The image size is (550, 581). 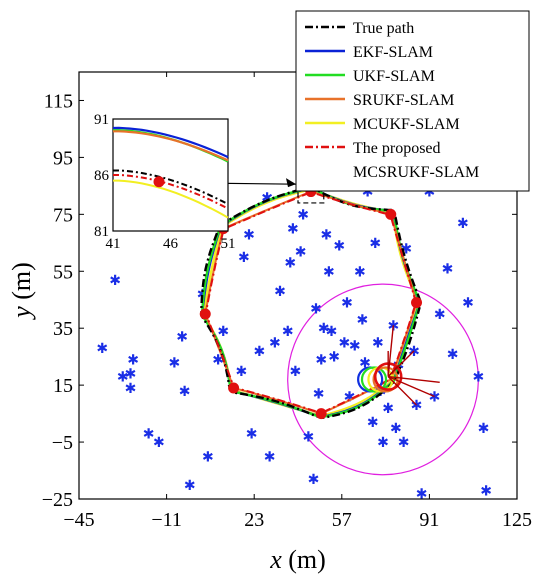 What do you see at coordinates (429, 520) in the screenshot?
I see `x-tick-label: 91` at bounding box center [429, 520].